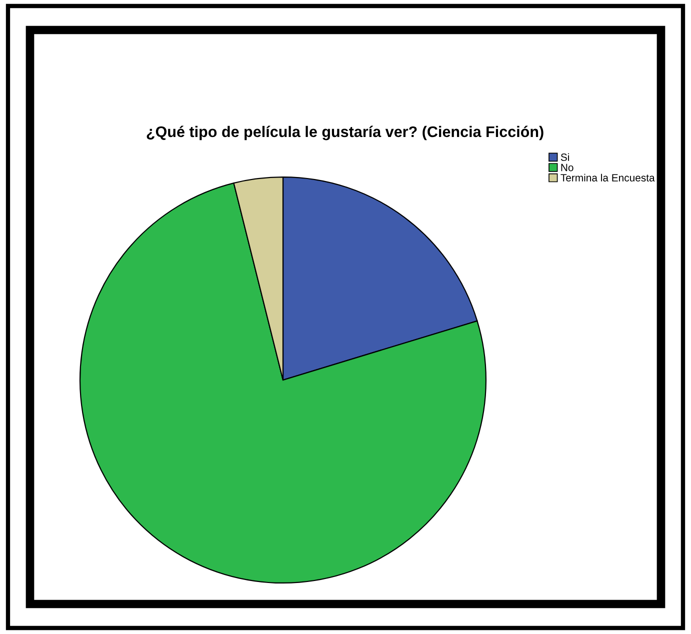 The image size is (691, 634). What do you see at coordinates (567, 168) in the screenshot?
I see `legend-label: No` at bounding box center [567, 168].